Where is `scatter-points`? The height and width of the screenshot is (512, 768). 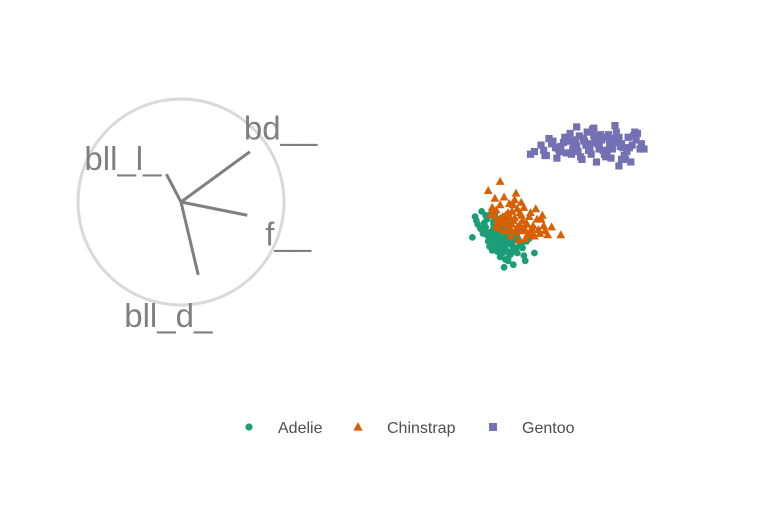
scatter-points is located at coordinates (558, 196).